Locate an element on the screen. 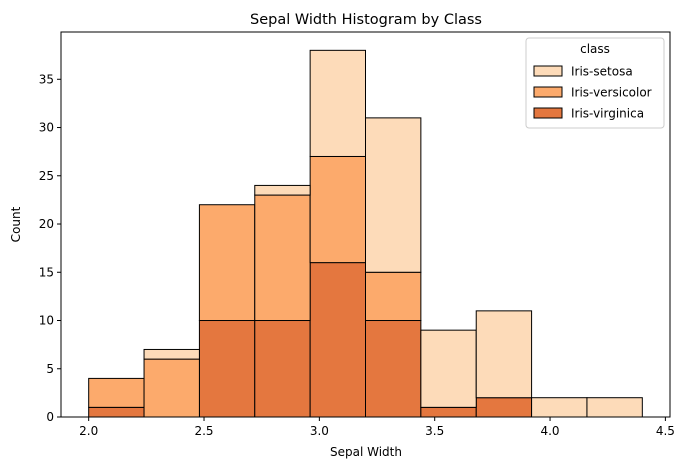 The width and height of the screenshot is (693, 470). y-tick-label: 20 is located at coordinates (46, 224).